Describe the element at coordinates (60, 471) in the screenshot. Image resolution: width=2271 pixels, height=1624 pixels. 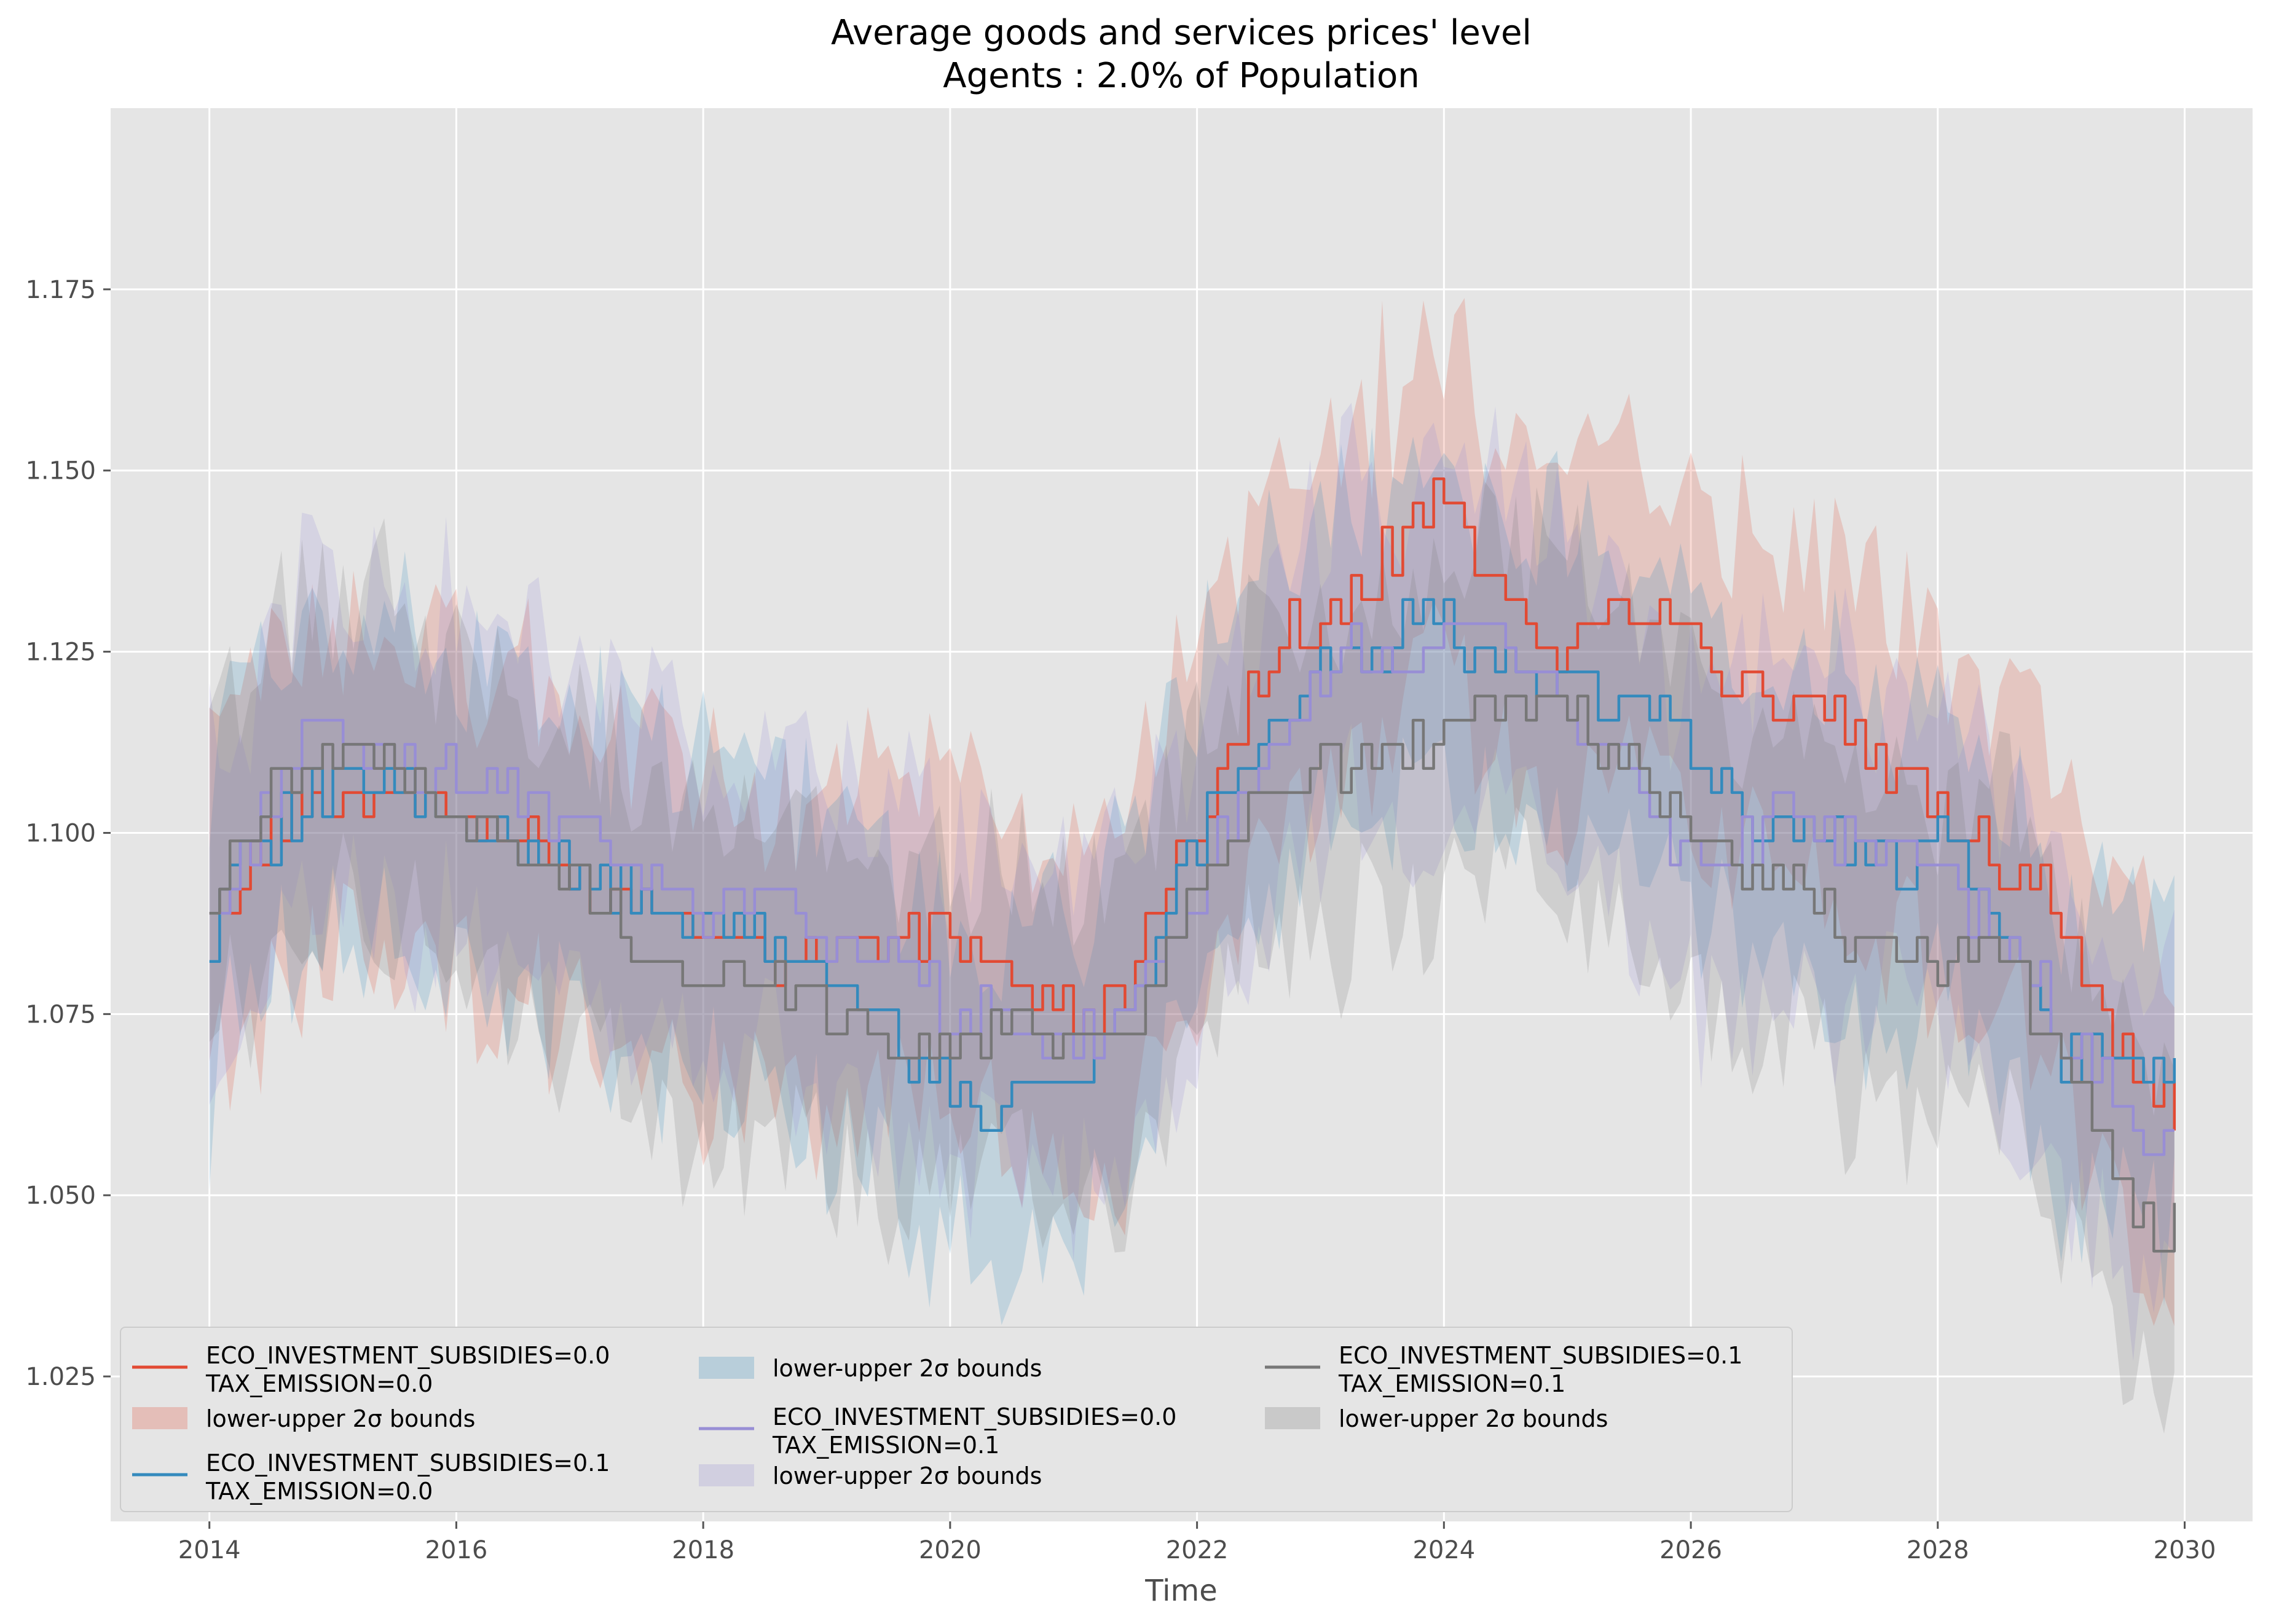
I see `y-tick-label: 1.150` at that location.